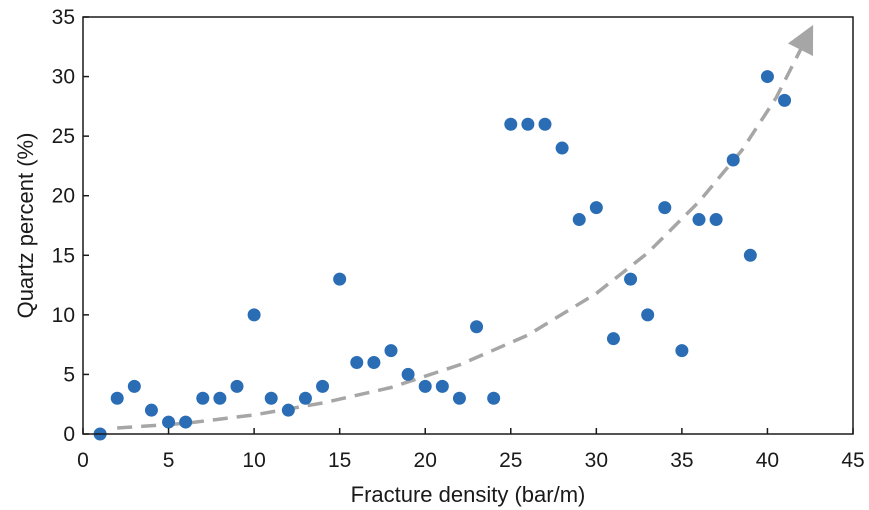  I want to click on x-tick-label: 45, so click(852, 460).